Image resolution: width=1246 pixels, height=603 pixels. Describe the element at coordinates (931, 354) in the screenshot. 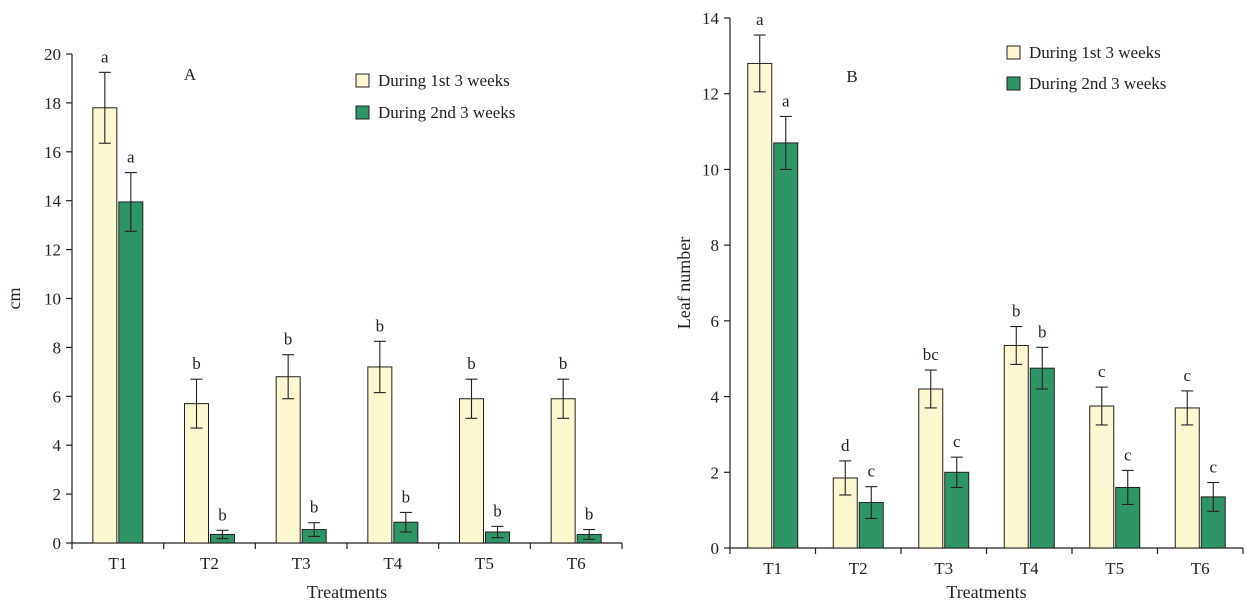

I see `significance-label: bc` at that location.